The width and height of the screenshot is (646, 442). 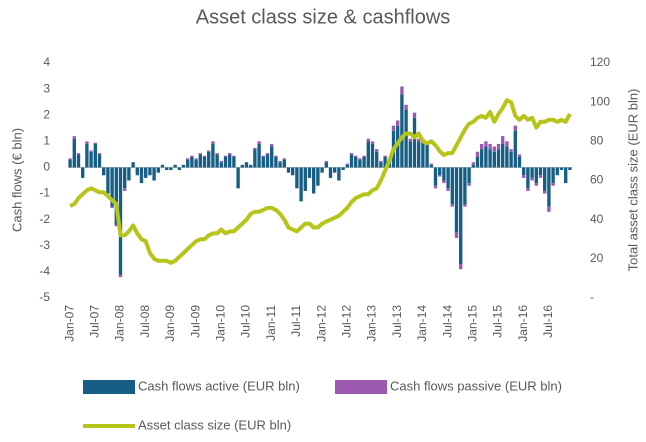 I want to click on x-tick-label: Jan-14, so click(x=422, y=323).